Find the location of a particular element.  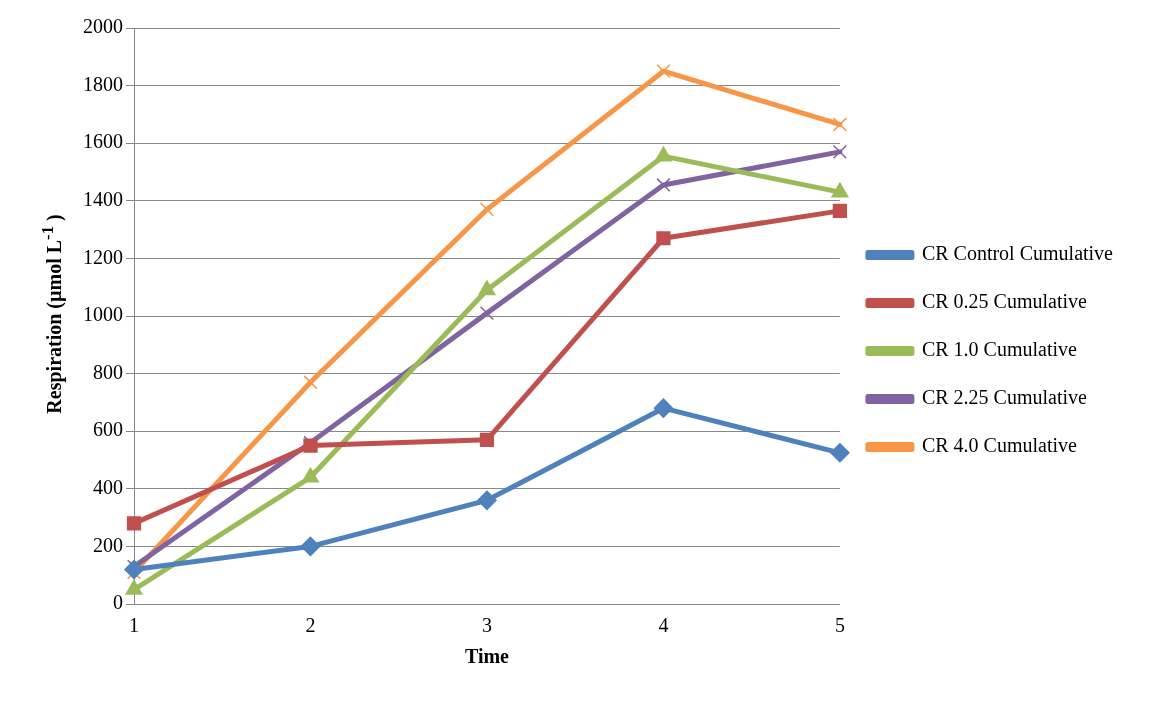

x-tick-label: 4 is located at coordinates (663, 625).